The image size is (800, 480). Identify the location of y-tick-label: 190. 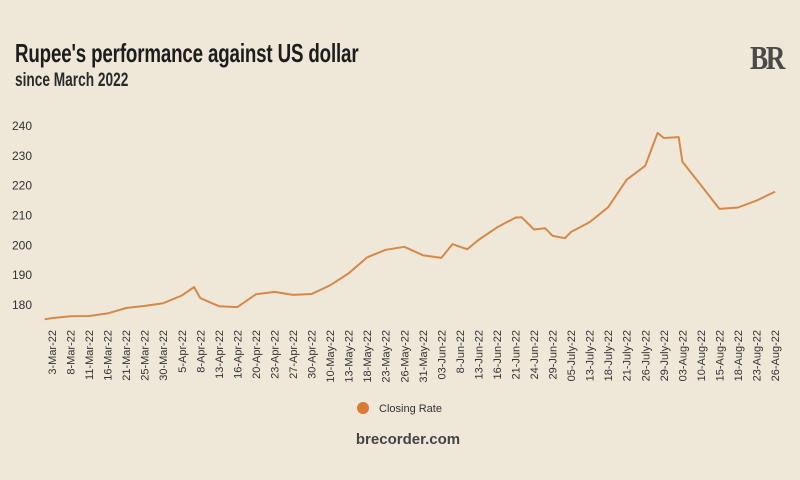
(22, 275).